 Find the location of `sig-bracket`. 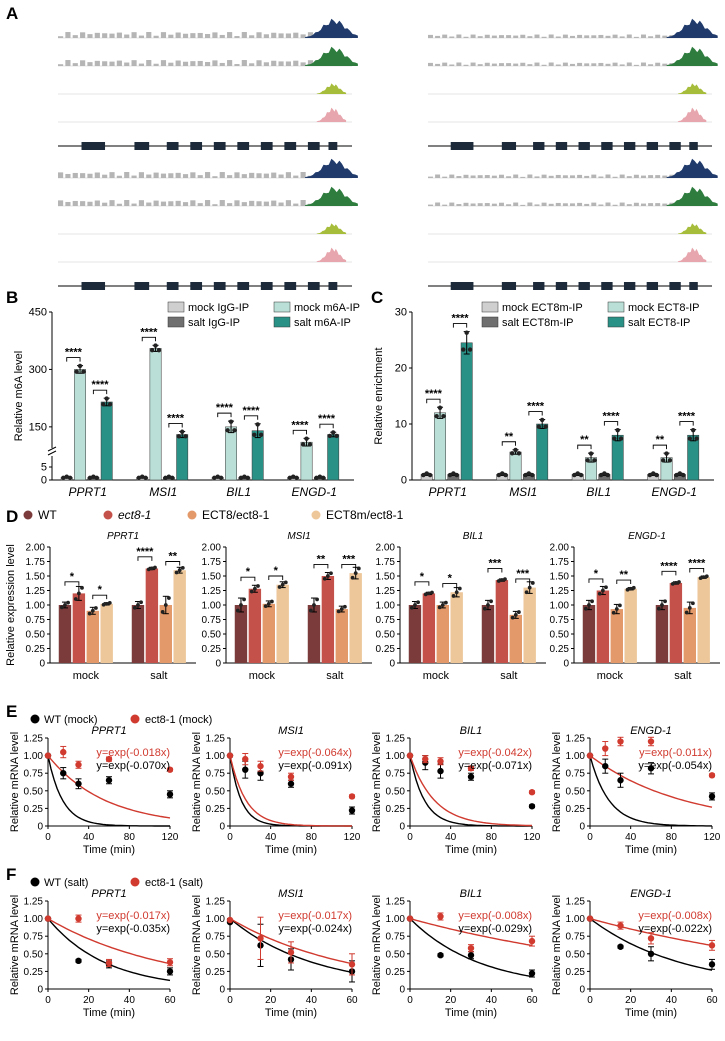

sig-bracket is located at coordinates (433, 401).